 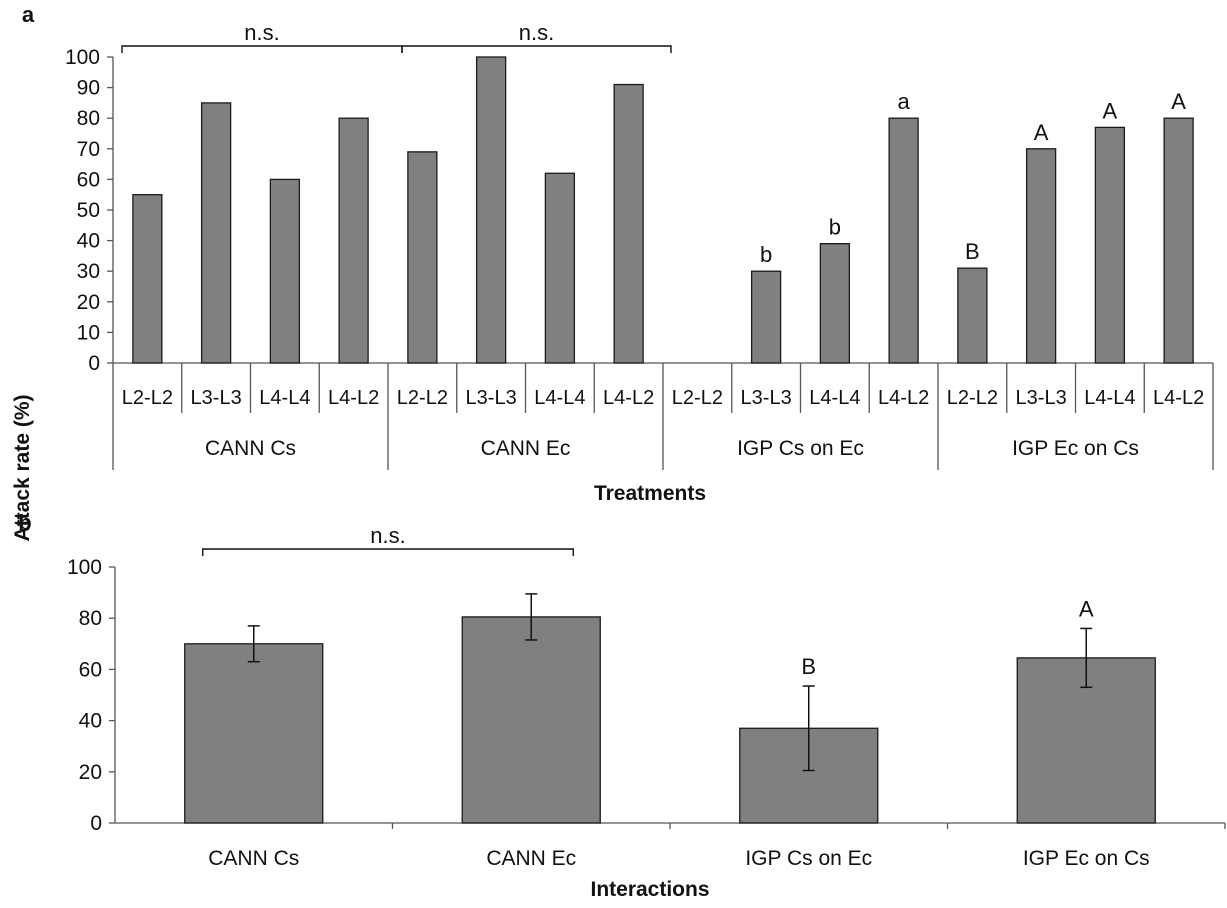 What do you see at coordinates (253, 858) in the screenshot?
I see `panel-b-category-label: CANN Cs` at bounding box center [253, 858].